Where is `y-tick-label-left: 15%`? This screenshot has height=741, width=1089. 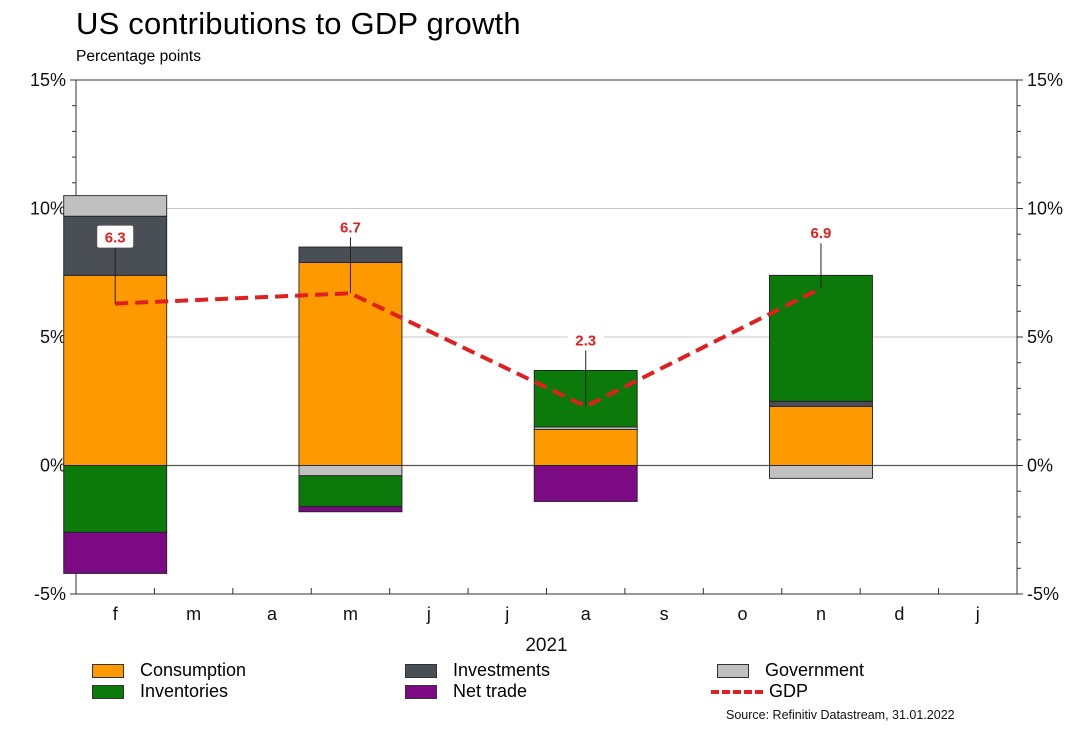
y-tick-label-left: 15% is located at coordinates (48, 80).